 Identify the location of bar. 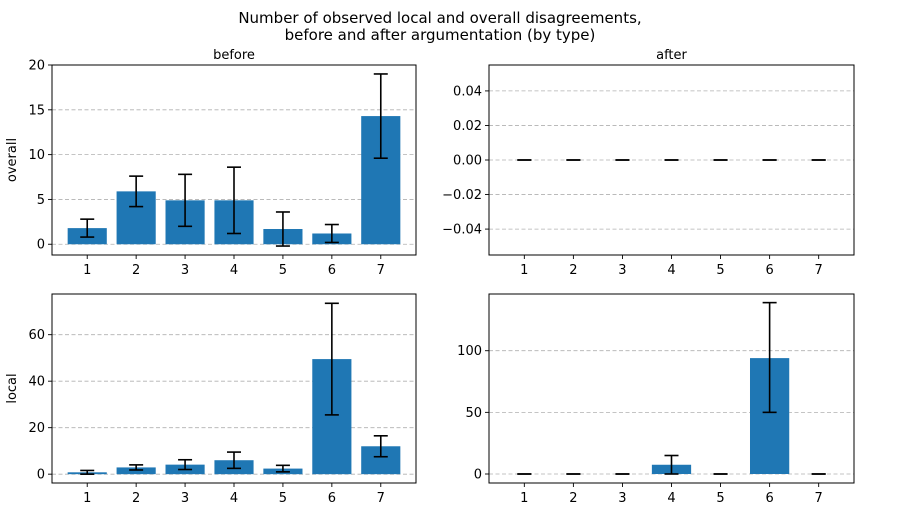
(136, 471).